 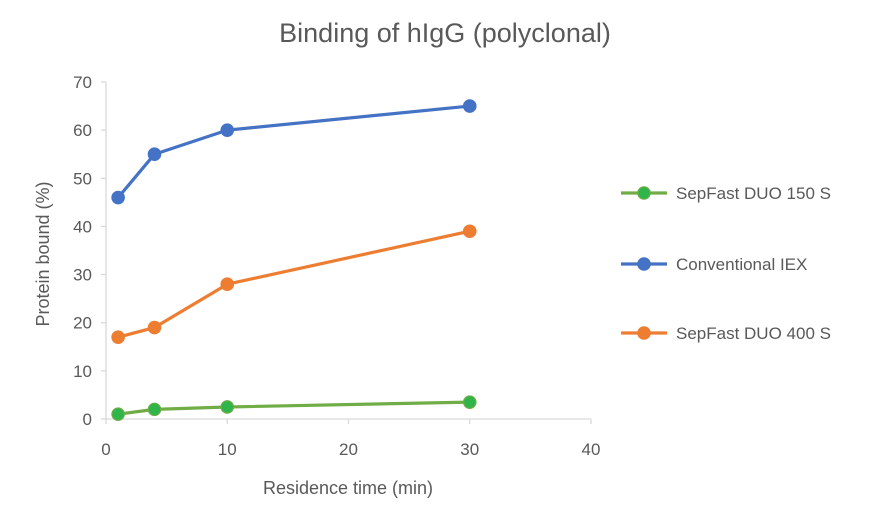 I want to click on series-sepfast-duo-150-s, so click(x=294, y=408).